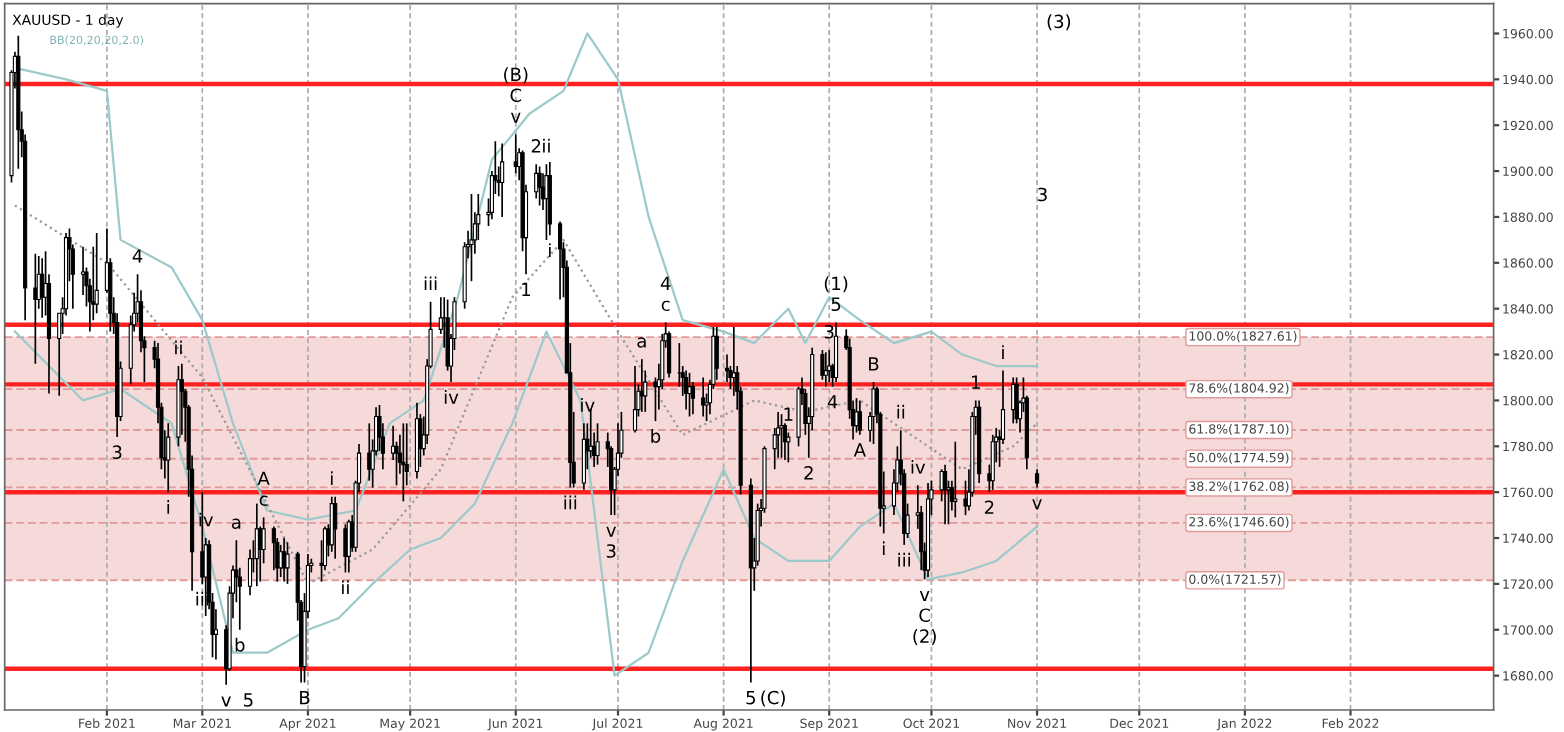  I want to click on annotation: (3), so click(1059, 22).